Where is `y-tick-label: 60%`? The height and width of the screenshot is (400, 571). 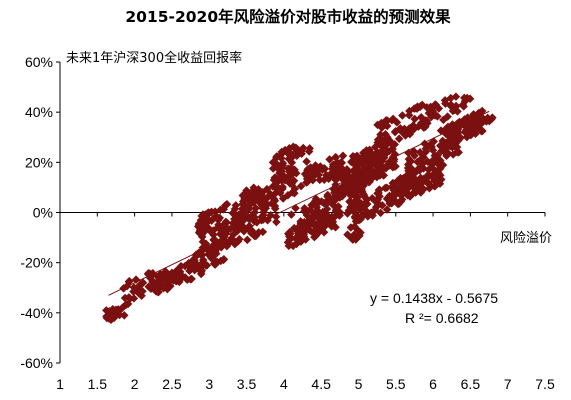 y-tick-label: 60% is located at coordinates (39, 62).